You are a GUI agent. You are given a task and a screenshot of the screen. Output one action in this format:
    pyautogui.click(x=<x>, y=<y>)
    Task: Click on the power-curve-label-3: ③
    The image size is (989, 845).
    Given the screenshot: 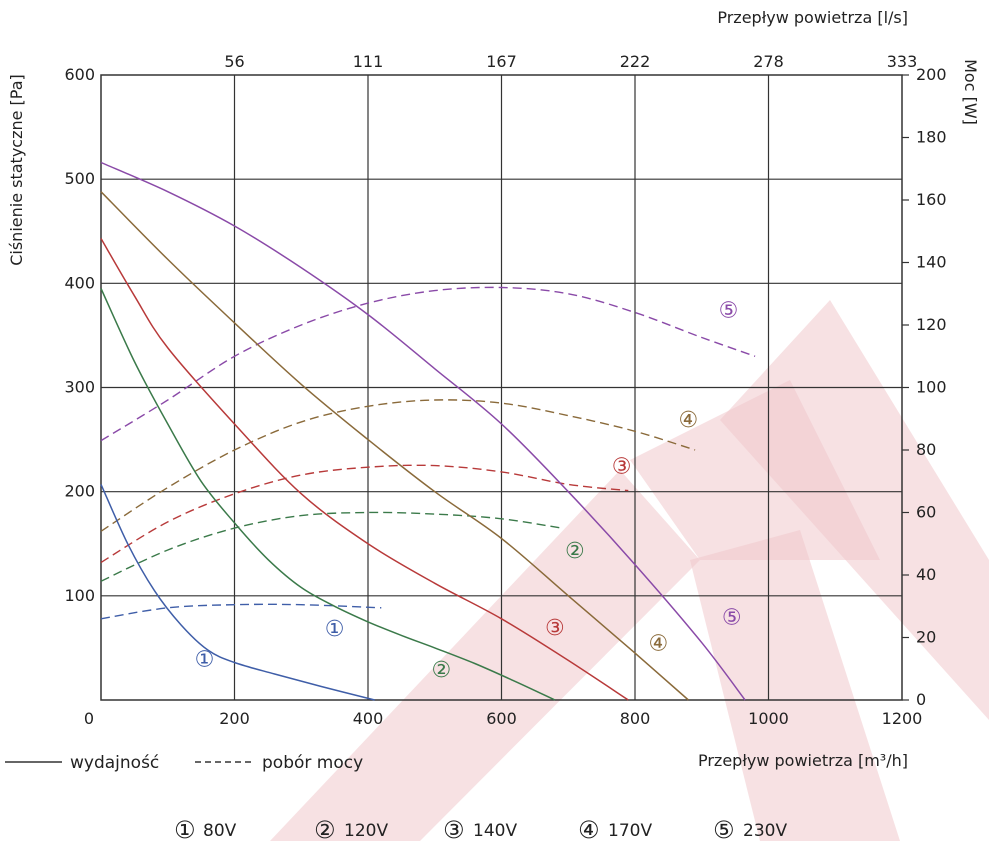 What is the action you would take?
    pyautogui.click(x=622, y=467)
    